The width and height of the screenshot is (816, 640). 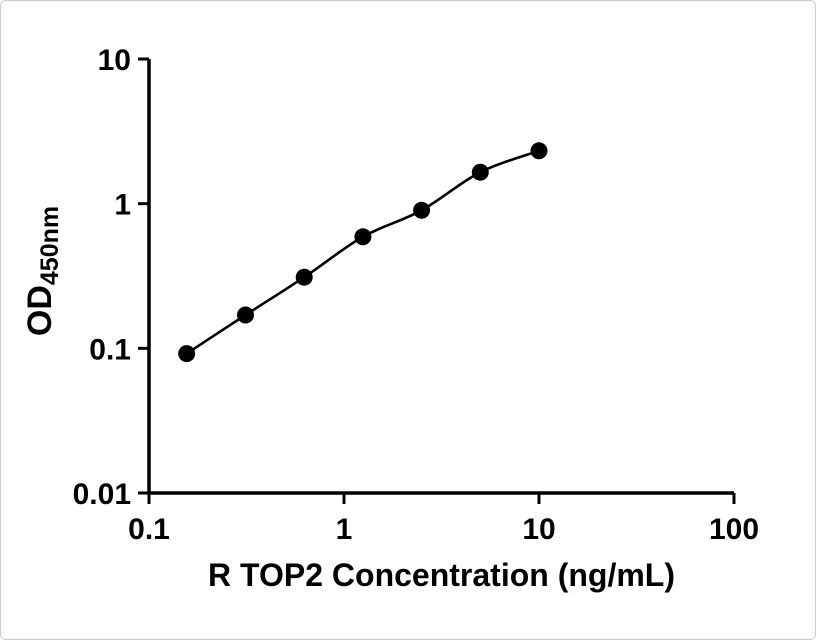 I want to click on standard-curve-line, so click(x=362, y=252).